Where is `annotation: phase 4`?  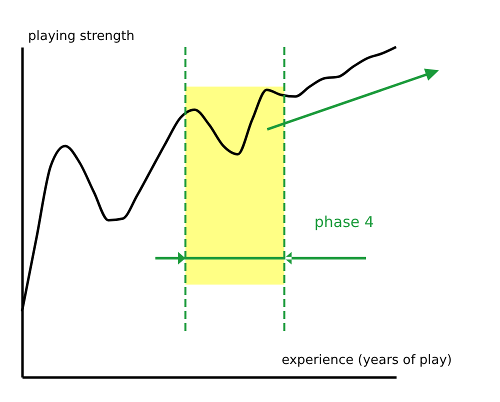
annotation: phase 4 is located at coordinates (344, 221).